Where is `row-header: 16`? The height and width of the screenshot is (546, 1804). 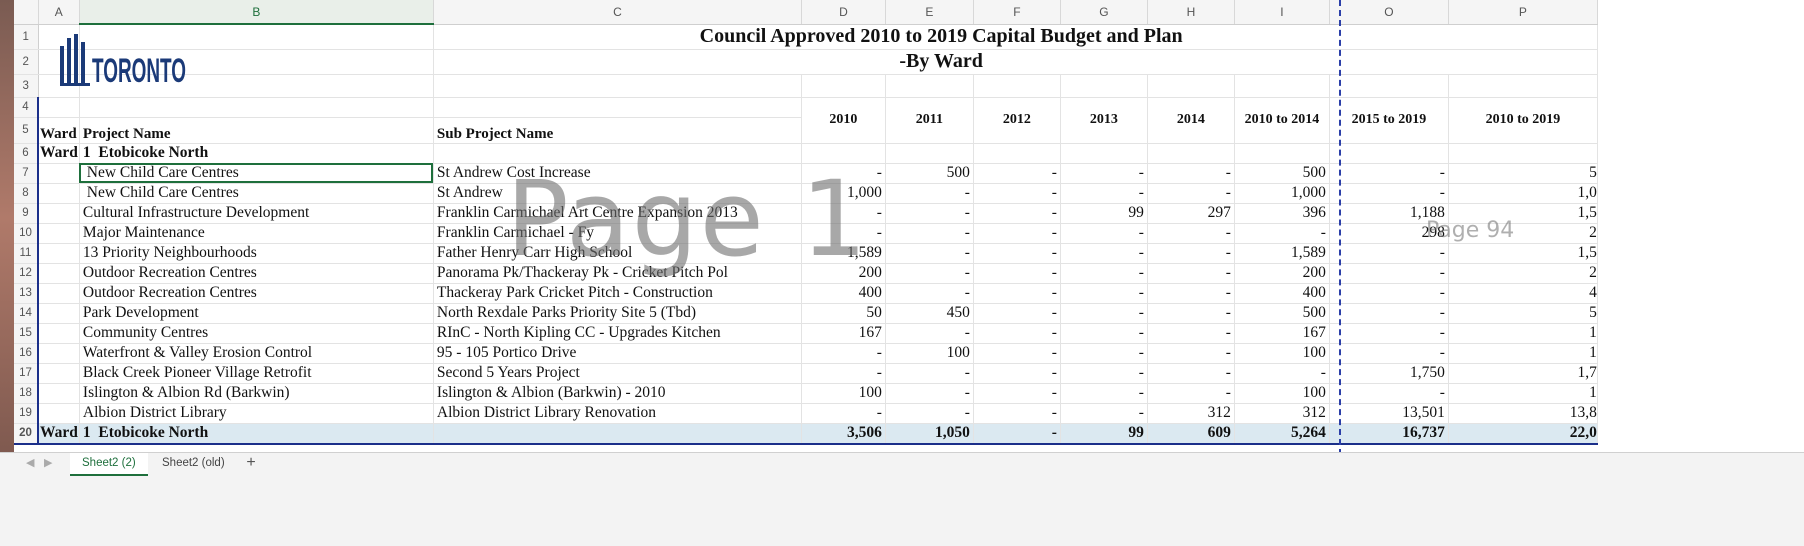 row-header: 16 is located at coordinates (26, 353).